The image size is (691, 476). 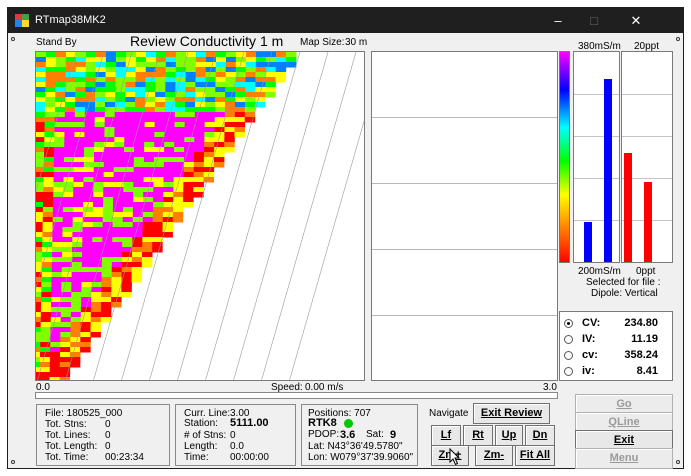 I want to click on pdop-label: PDOP:, so click(x=324, y=434).